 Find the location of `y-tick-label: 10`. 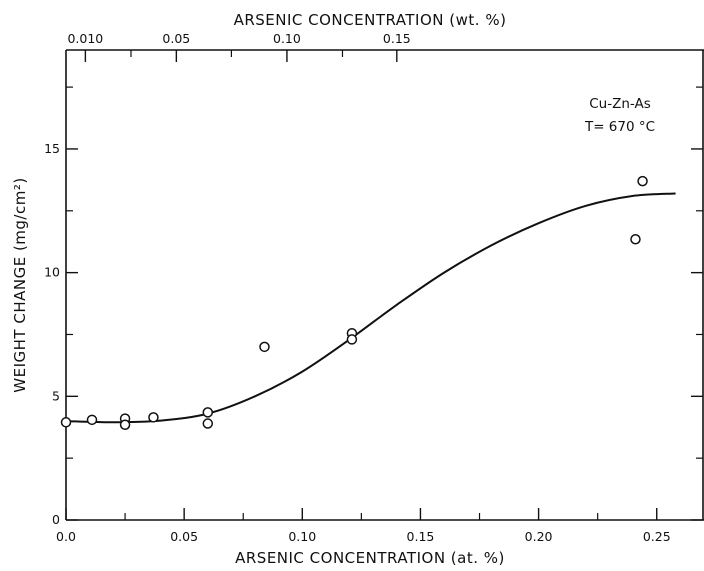

y-tick-label: 10 is located at coordinates (52, 272).